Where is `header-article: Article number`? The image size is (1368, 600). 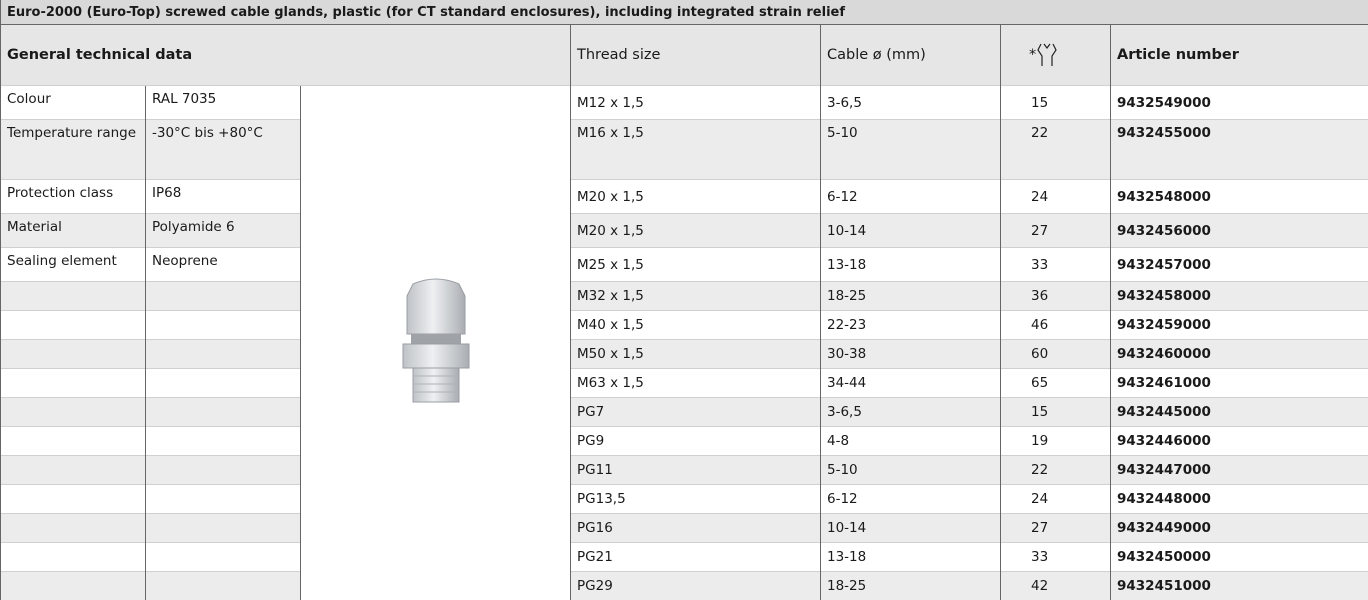
header-article: Article number is located at coordinates (1239, 55).